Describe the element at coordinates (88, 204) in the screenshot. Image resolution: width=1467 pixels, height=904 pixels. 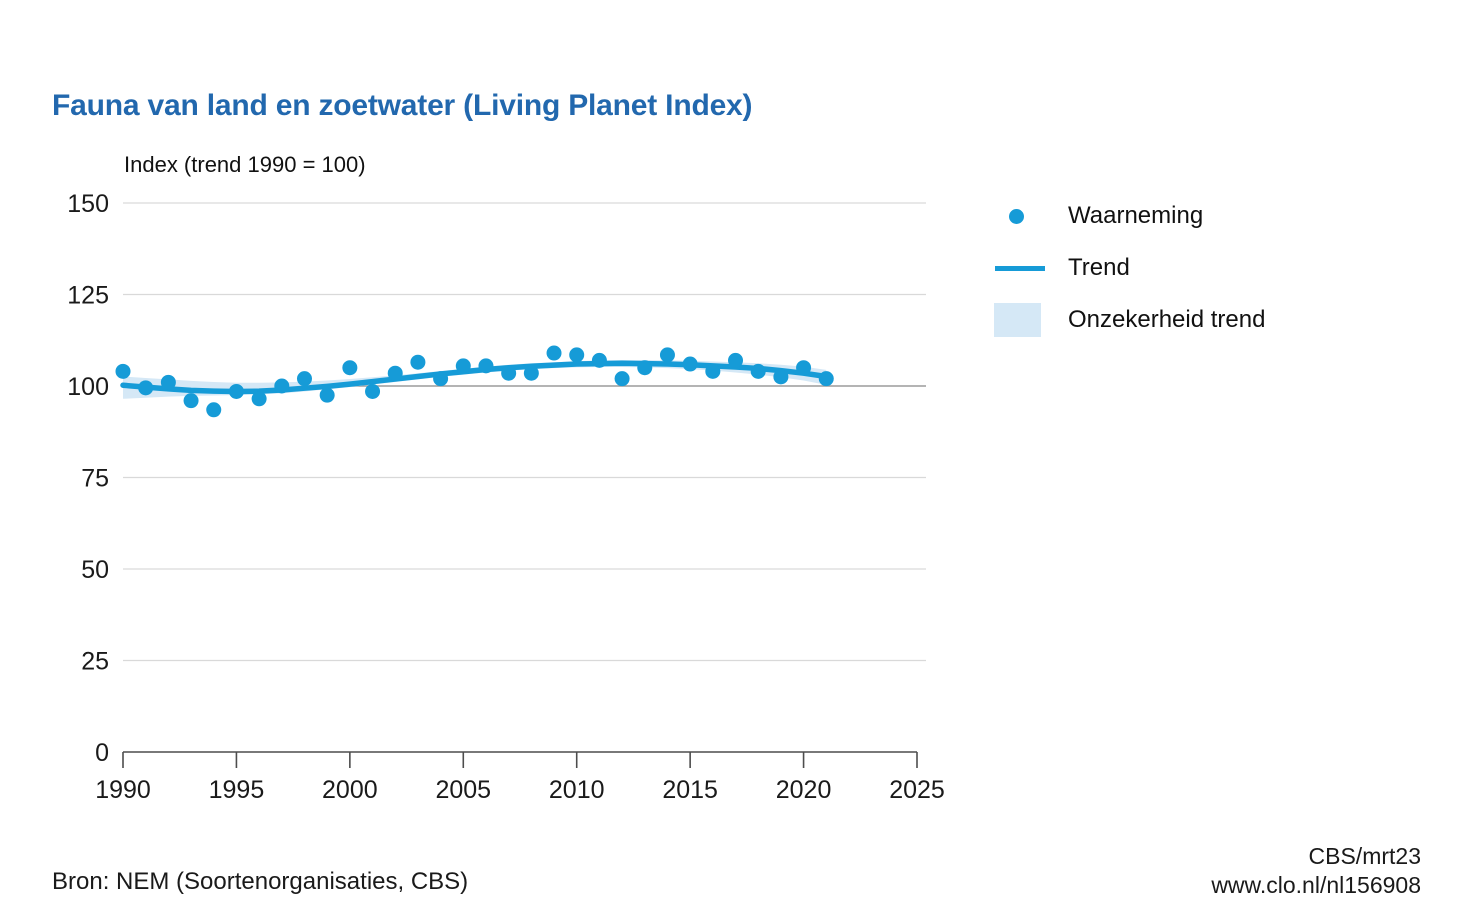
I see `y-tick-label: 150` at that location.